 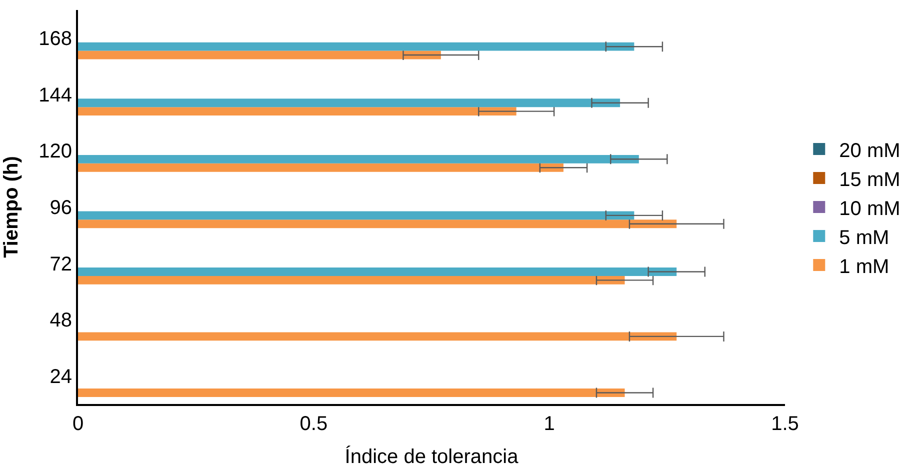 What do you see at coordinates (55, 95) in the screenshot?
I see `y-tick-label: 144` at bounding box center [55, 95].